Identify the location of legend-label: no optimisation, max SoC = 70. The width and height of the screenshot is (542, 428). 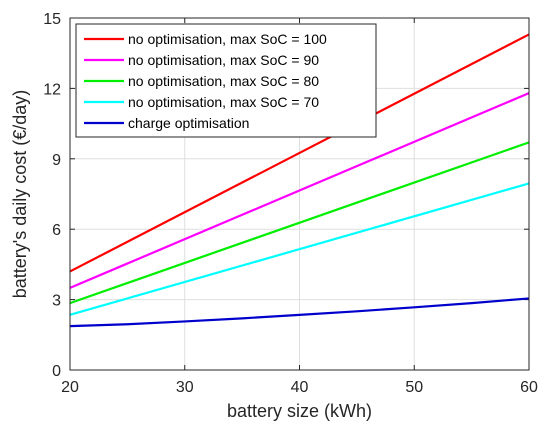
(223, 102).